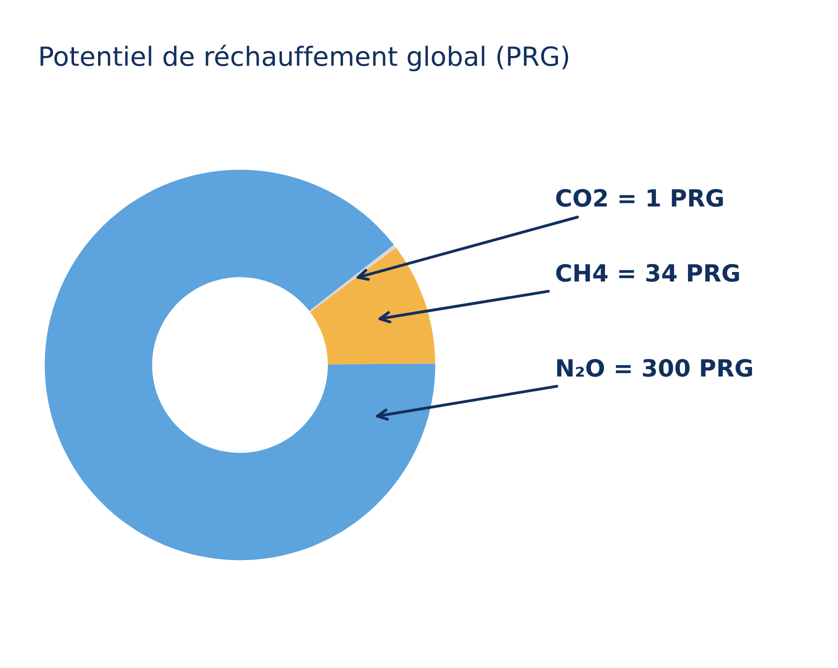 The image size is (838, 668). What do you see at coordinates (639, 197) in the screenshot?
I see `slice-label: CO2 = 1 PRG` at bounding box center [639, 197].